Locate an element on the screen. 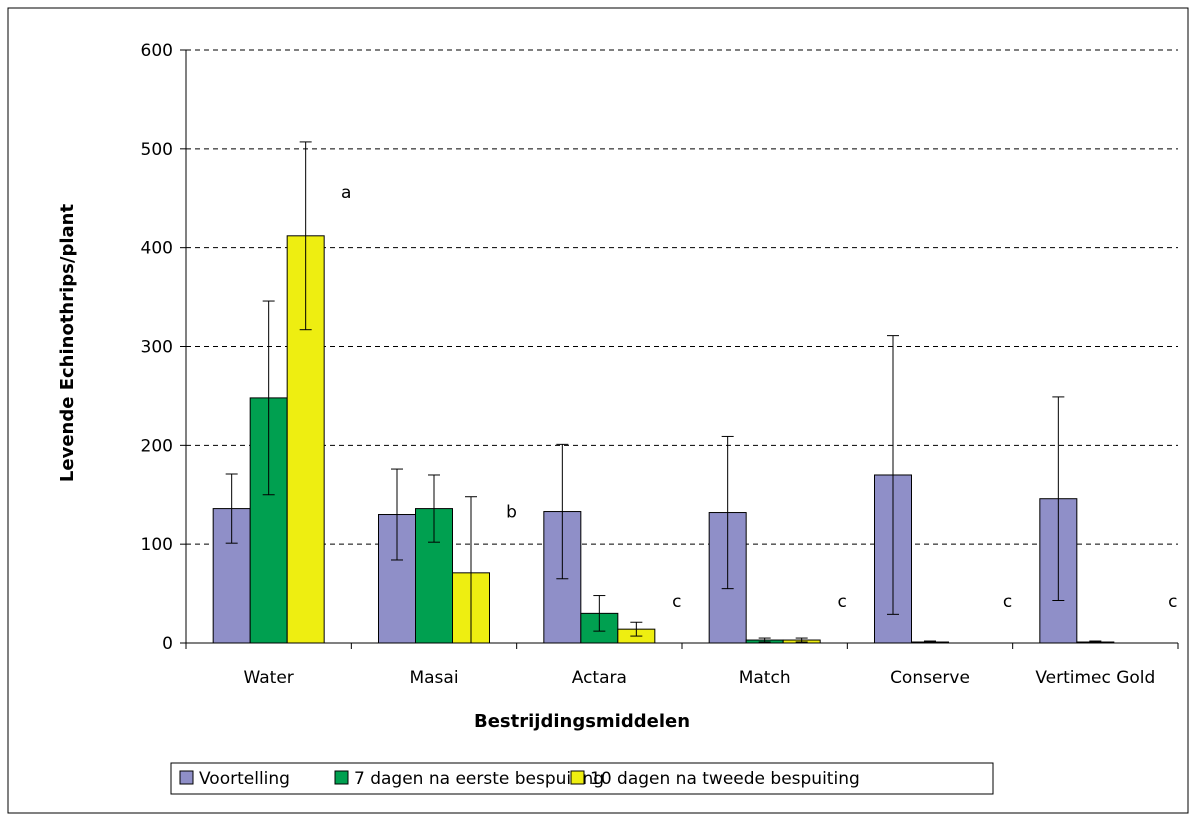  y-tick-label: 600 is located at coordinates (157, 51).